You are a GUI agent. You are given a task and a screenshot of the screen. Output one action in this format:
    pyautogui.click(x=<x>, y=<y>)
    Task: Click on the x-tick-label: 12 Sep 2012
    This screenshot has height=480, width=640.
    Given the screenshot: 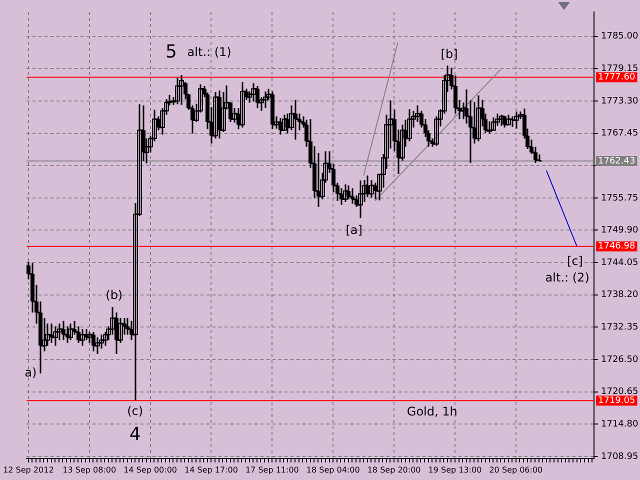 What is the action you would take?
    pyautogui.click(x=28, y=469)
    